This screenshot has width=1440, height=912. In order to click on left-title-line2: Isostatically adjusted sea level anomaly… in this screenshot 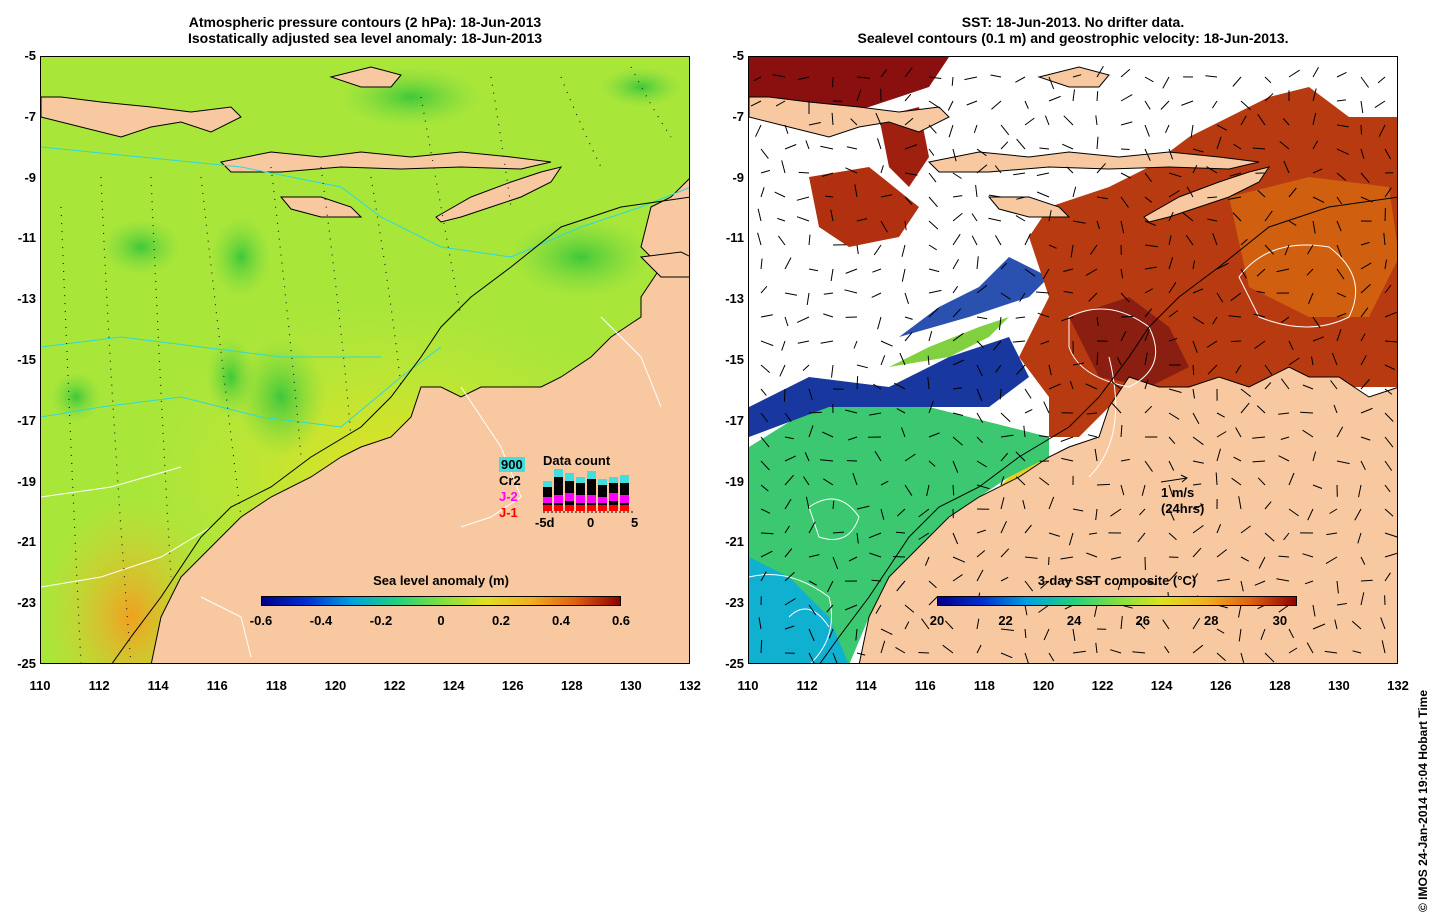, I will do `click(365, 38)`.